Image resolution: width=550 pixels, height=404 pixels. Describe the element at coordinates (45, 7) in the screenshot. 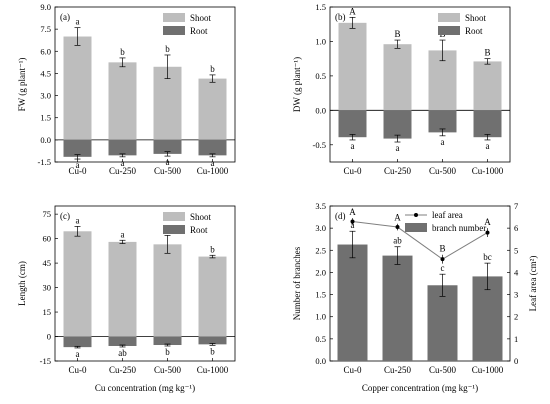

I see `y-tick-label: 9.0` at that location.